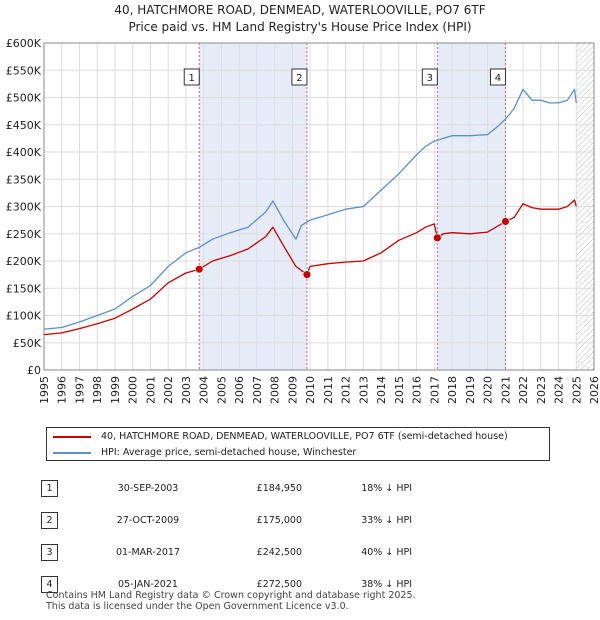  I want to click on legend-swatch-property, so click(72, 437).